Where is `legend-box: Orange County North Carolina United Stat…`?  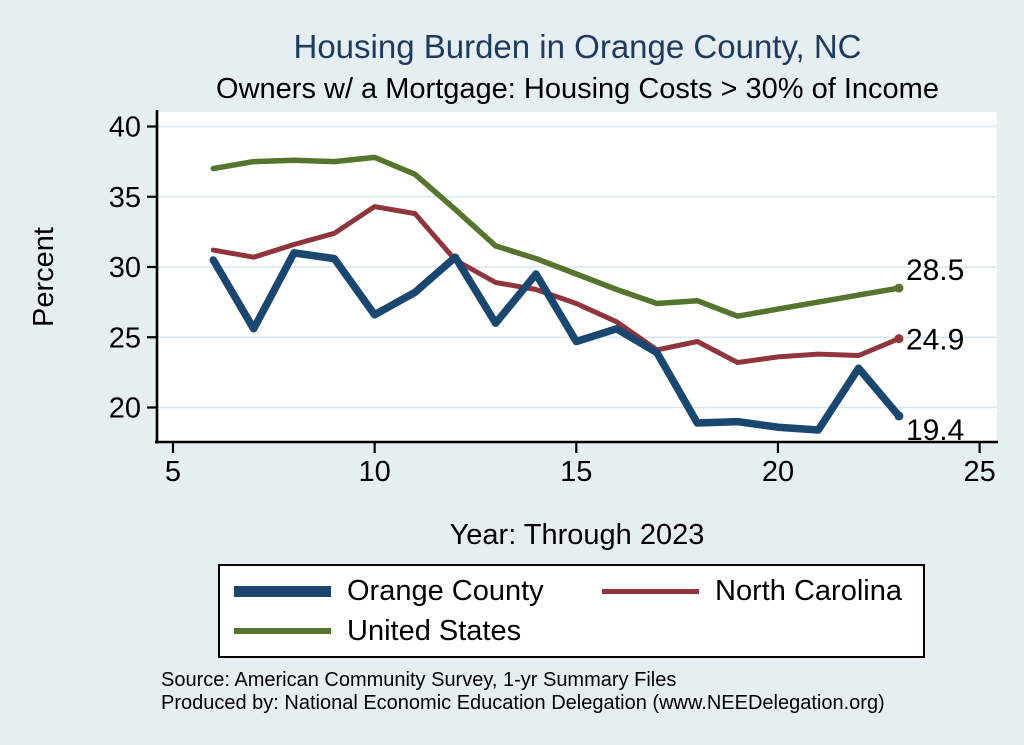
legend-box: Orange County North Carolina United Stat… is located at coordinates (571, 611).